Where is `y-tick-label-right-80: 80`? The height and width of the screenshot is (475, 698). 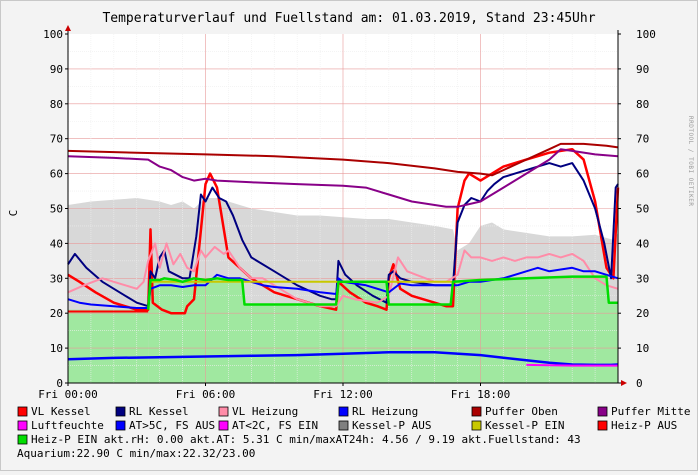
y-tick-label-right-80: 80 is located at coordinates (642, 104).